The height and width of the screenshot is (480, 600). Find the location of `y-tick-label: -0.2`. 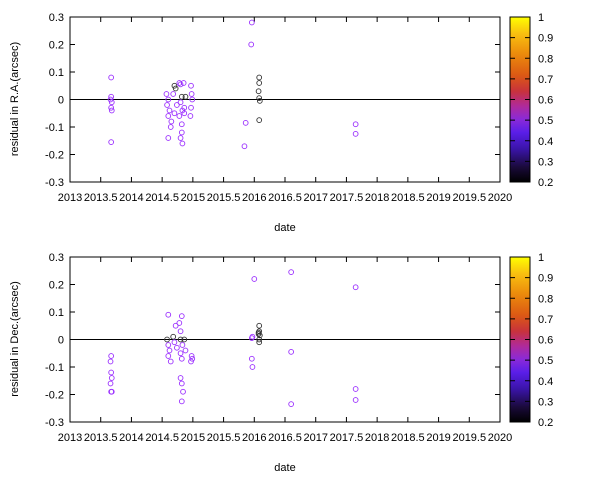

y-tick-label: -0.2 is located at coordinates (54, 156).